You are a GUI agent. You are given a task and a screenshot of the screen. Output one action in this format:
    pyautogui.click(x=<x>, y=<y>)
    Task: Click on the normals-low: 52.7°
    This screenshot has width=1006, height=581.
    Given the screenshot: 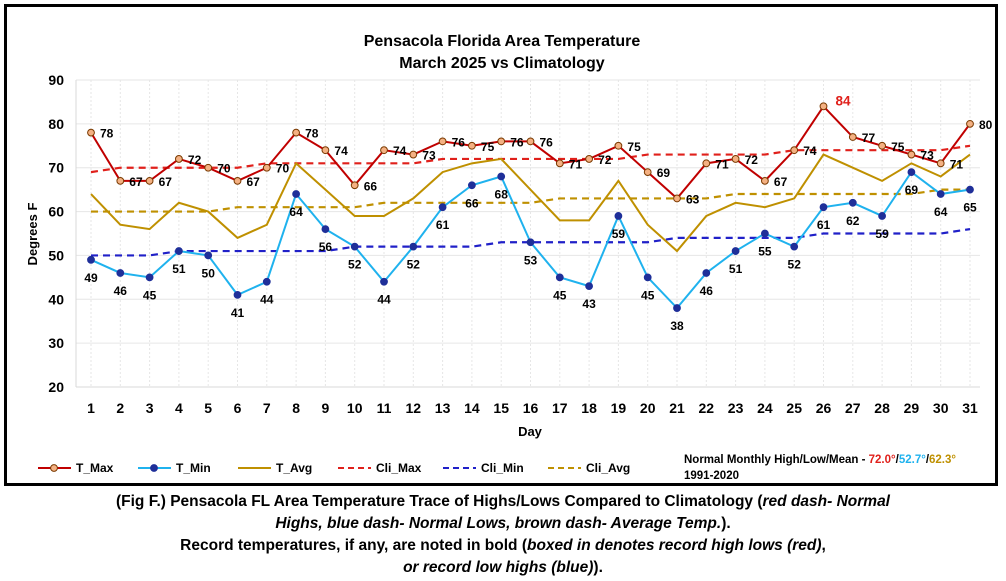 What is the action you would take?
    pyautogui.click(x=912, y=460)
    